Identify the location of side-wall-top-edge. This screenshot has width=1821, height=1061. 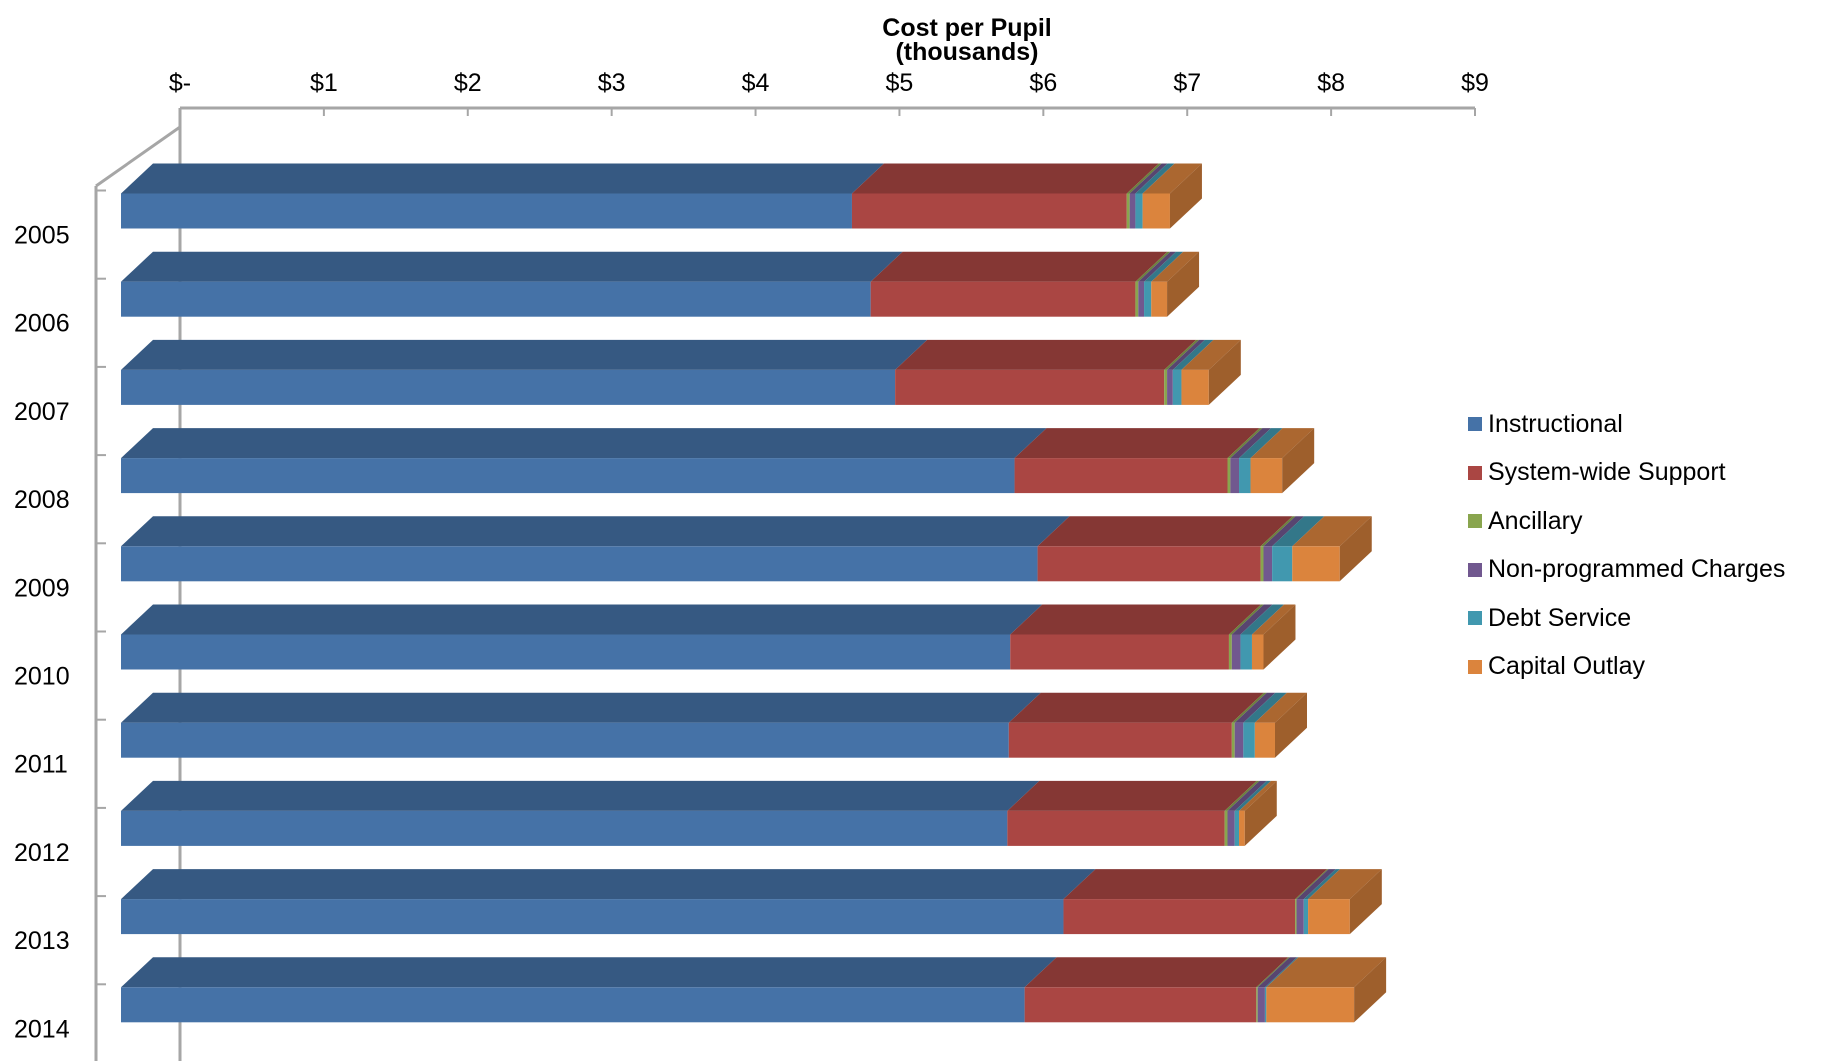
(138, 156).